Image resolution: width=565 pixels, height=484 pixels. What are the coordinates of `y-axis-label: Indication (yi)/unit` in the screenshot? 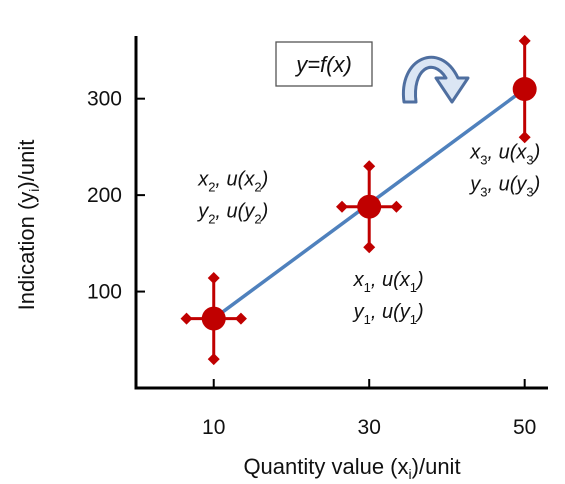 It's located at (28, 225).